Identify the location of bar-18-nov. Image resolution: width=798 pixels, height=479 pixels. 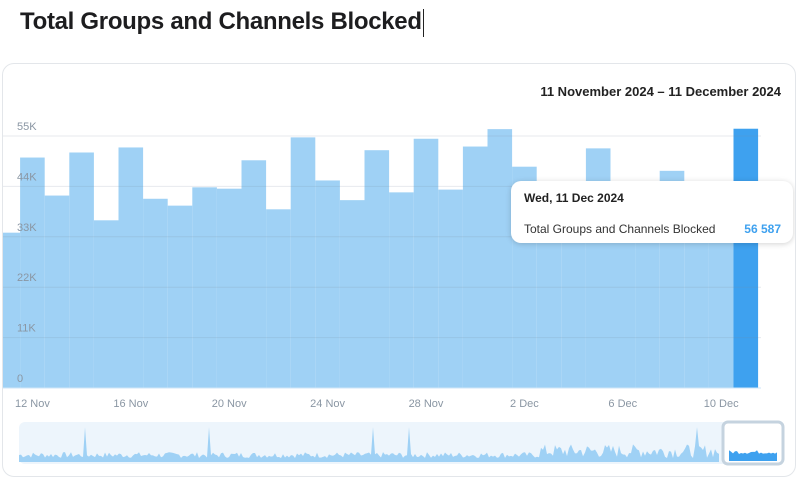
(180, 296).